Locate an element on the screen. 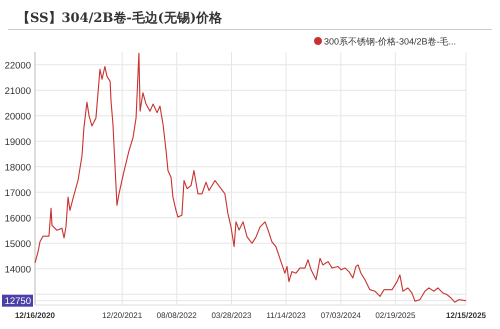  y-tick-label: 20000 is located at coordinates (17, 116).